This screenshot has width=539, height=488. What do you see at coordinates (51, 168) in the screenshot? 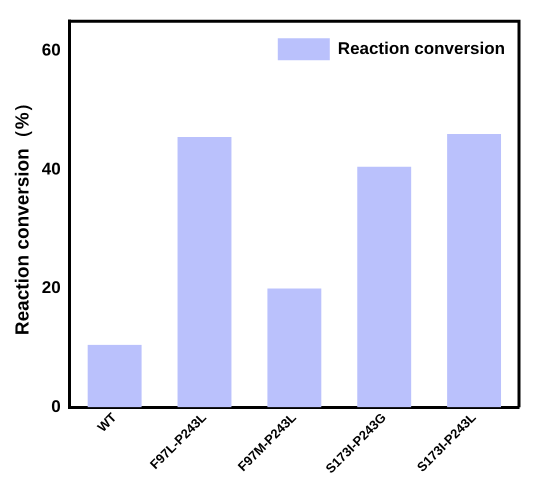
I see `y-tick-label: 40` at bounding box center [51, 168].